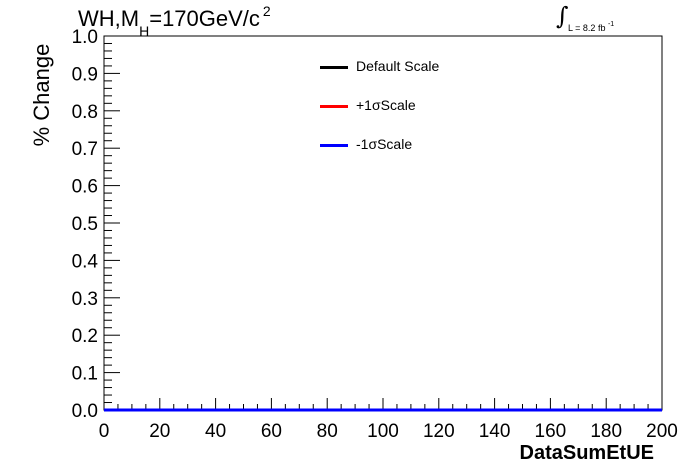  I want to click on y-tick-label: 0.8, so click(85, 112).